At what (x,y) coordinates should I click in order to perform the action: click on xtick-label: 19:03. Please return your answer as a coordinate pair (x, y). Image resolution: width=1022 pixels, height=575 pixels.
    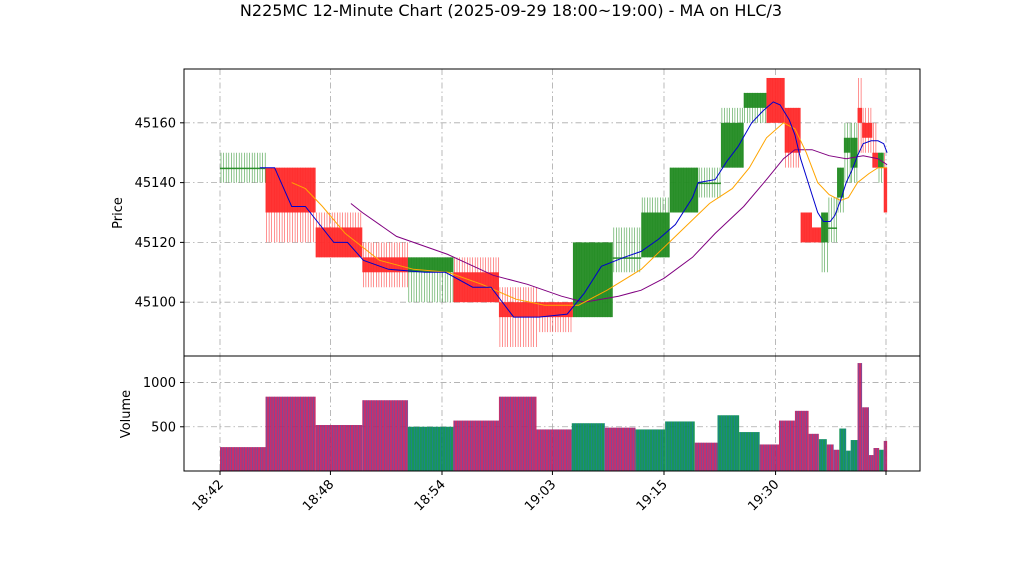
    Looking at the image, I should click on (540, 495).